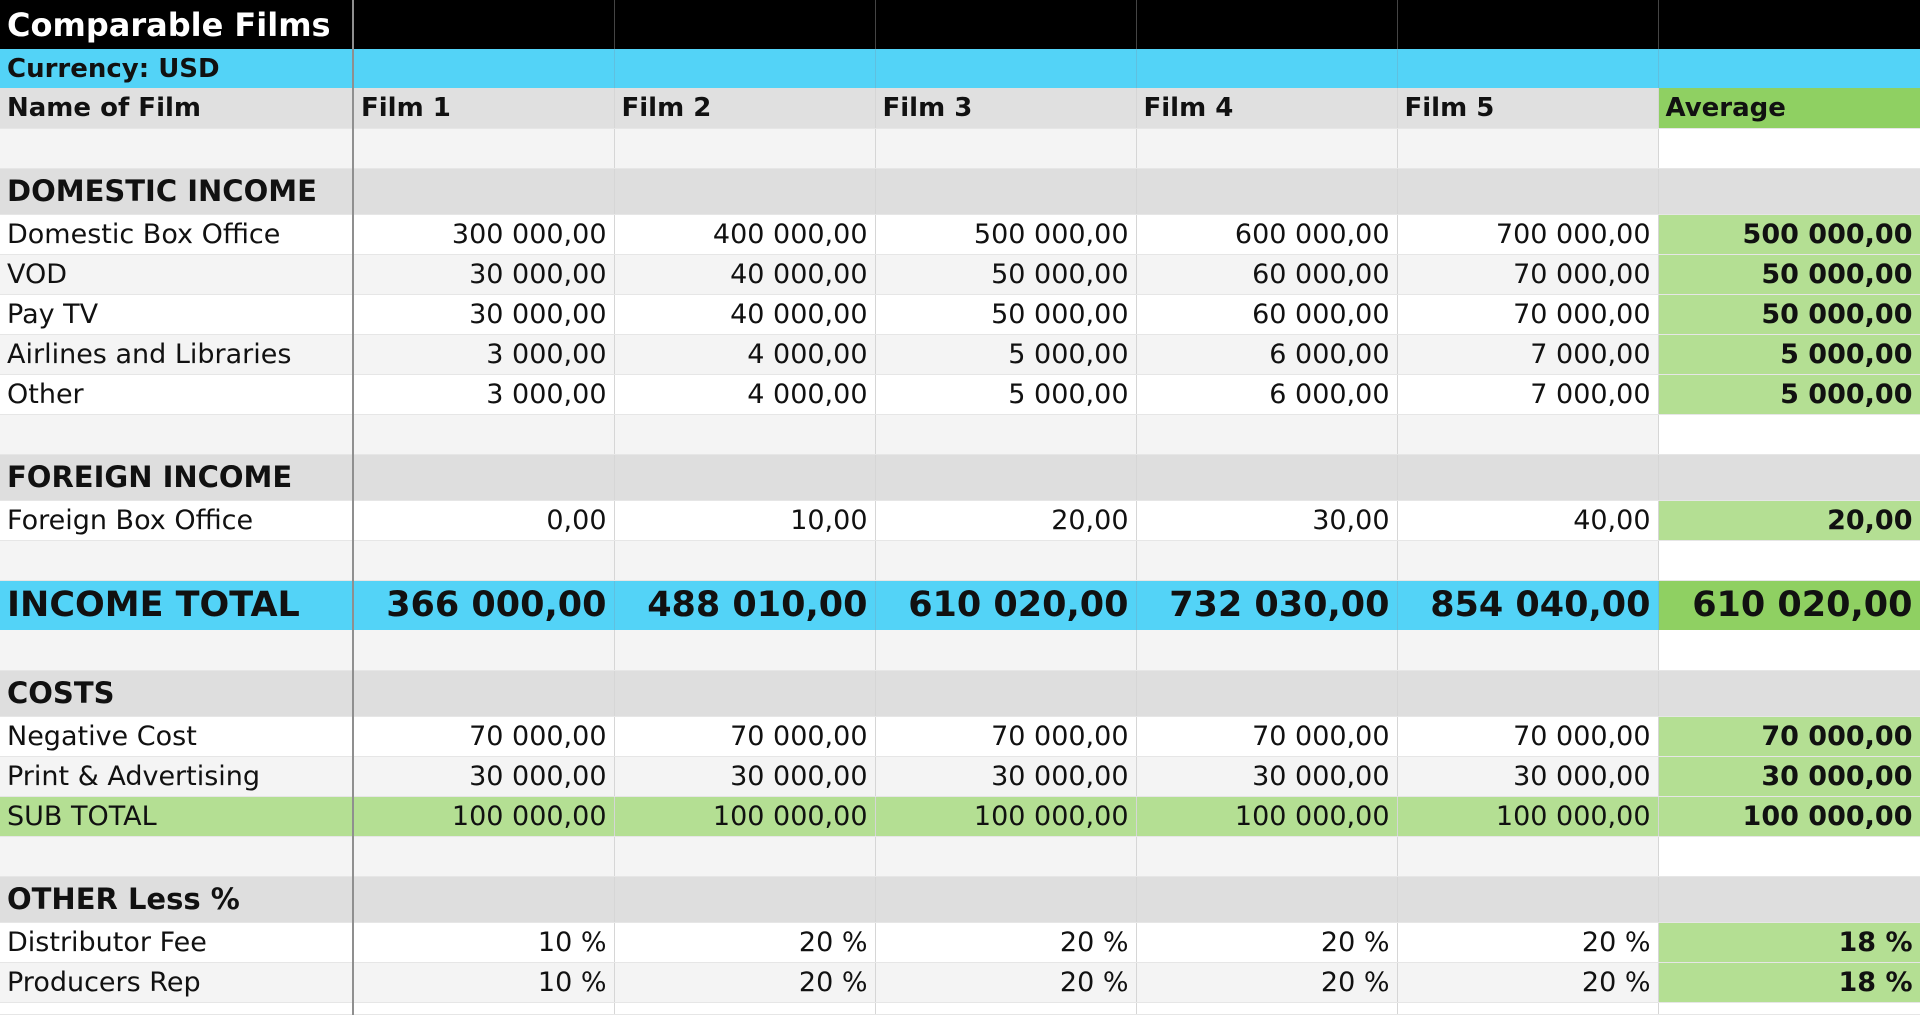  I want to click on row-label: Airlines and Libraries, so click(177, 354).